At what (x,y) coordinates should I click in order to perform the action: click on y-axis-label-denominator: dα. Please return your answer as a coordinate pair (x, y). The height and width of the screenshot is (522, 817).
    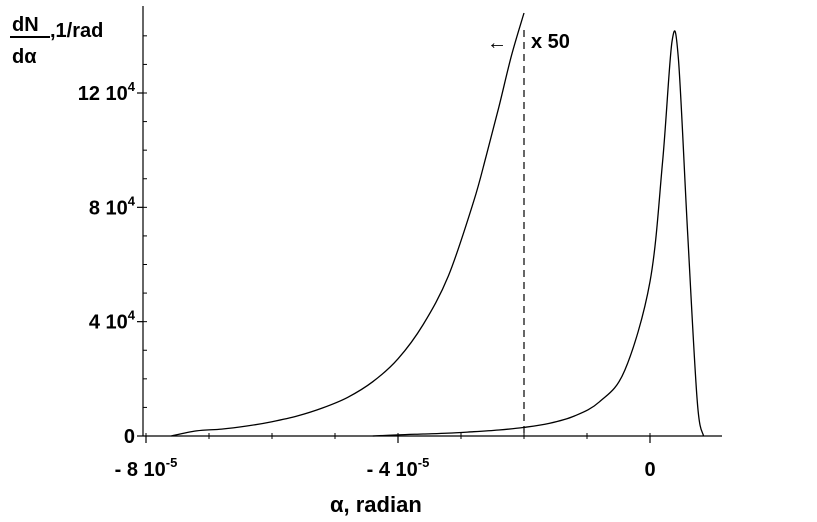
    Looking at the image, I should click on (24, 57).